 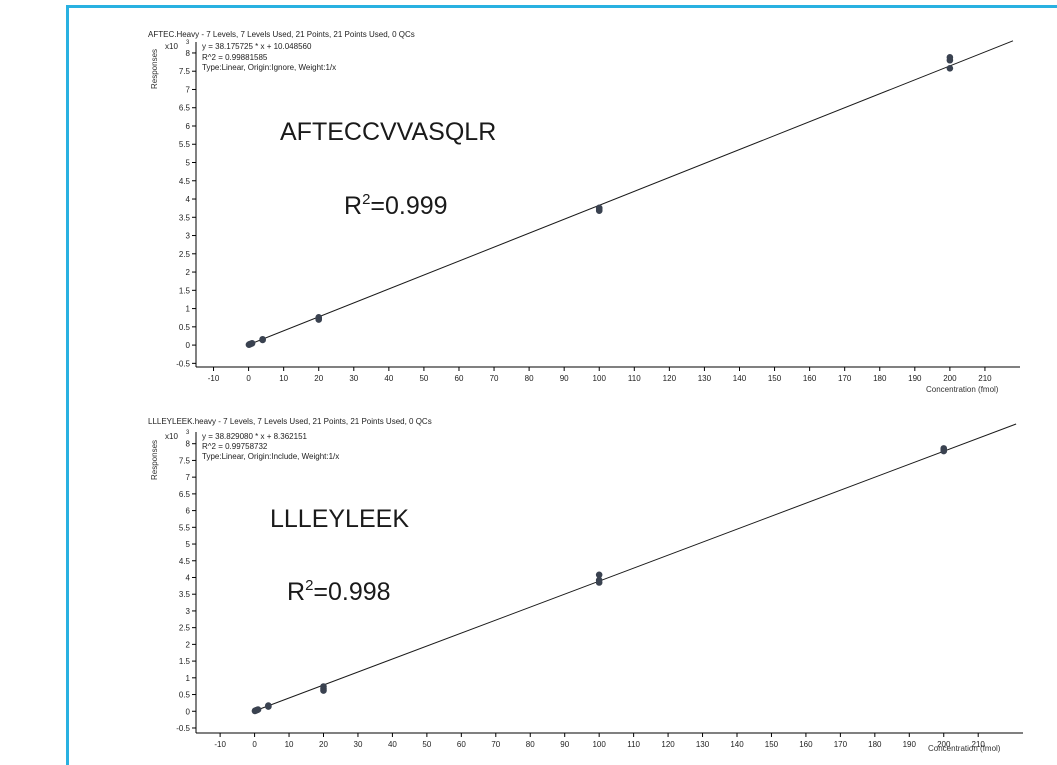 I want to click on panel-2-multiplier-exp: 3, so click(x=188, y=433).